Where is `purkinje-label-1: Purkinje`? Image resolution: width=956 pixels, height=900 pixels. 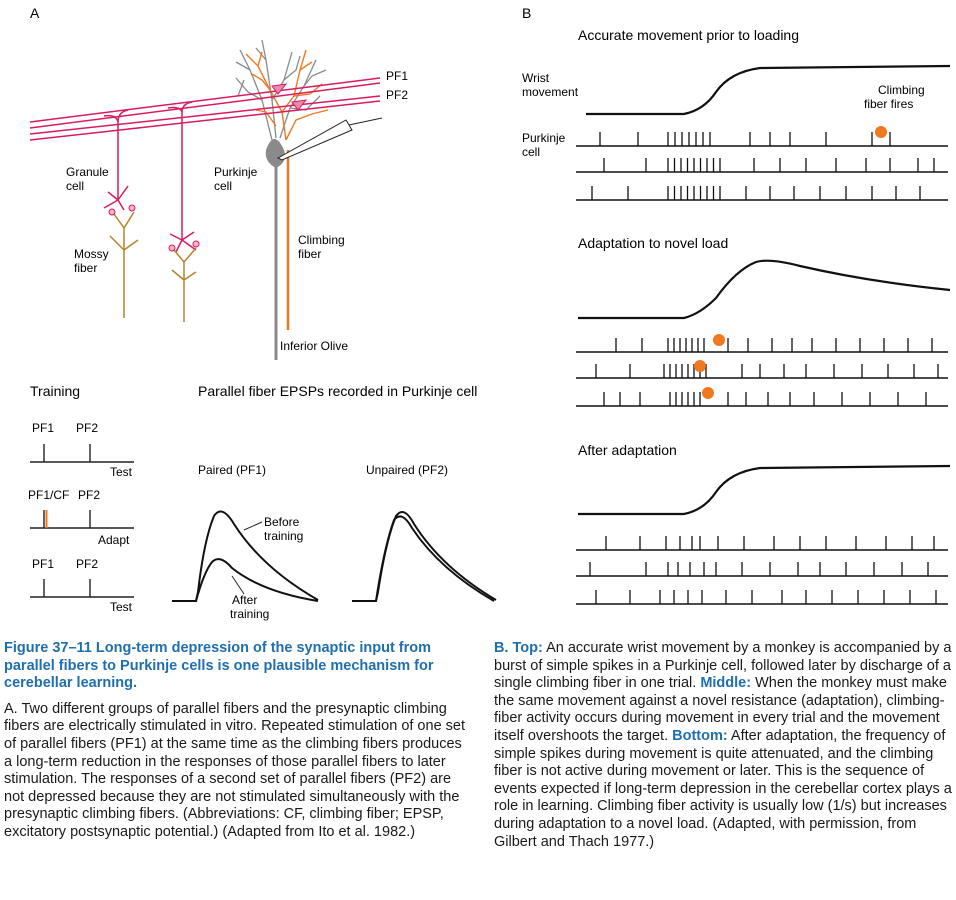 purkinje-label-1: Purkinje is located at coordinates (544, 138).